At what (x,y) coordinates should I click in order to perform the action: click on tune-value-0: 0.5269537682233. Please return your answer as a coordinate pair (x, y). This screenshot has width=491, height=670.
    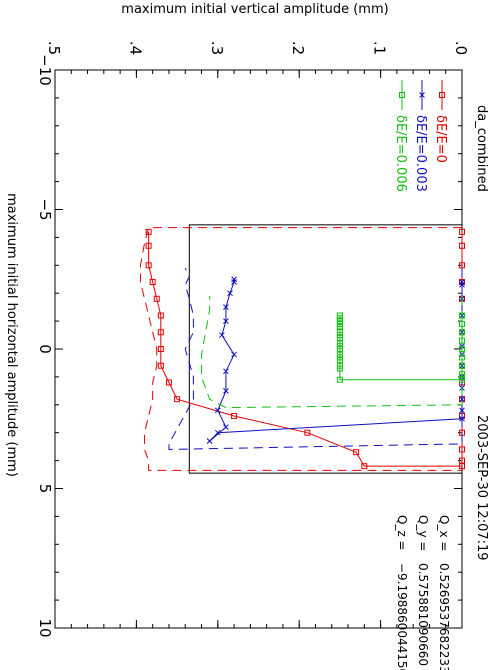
    Looking at the image, I should click on (444, 616).